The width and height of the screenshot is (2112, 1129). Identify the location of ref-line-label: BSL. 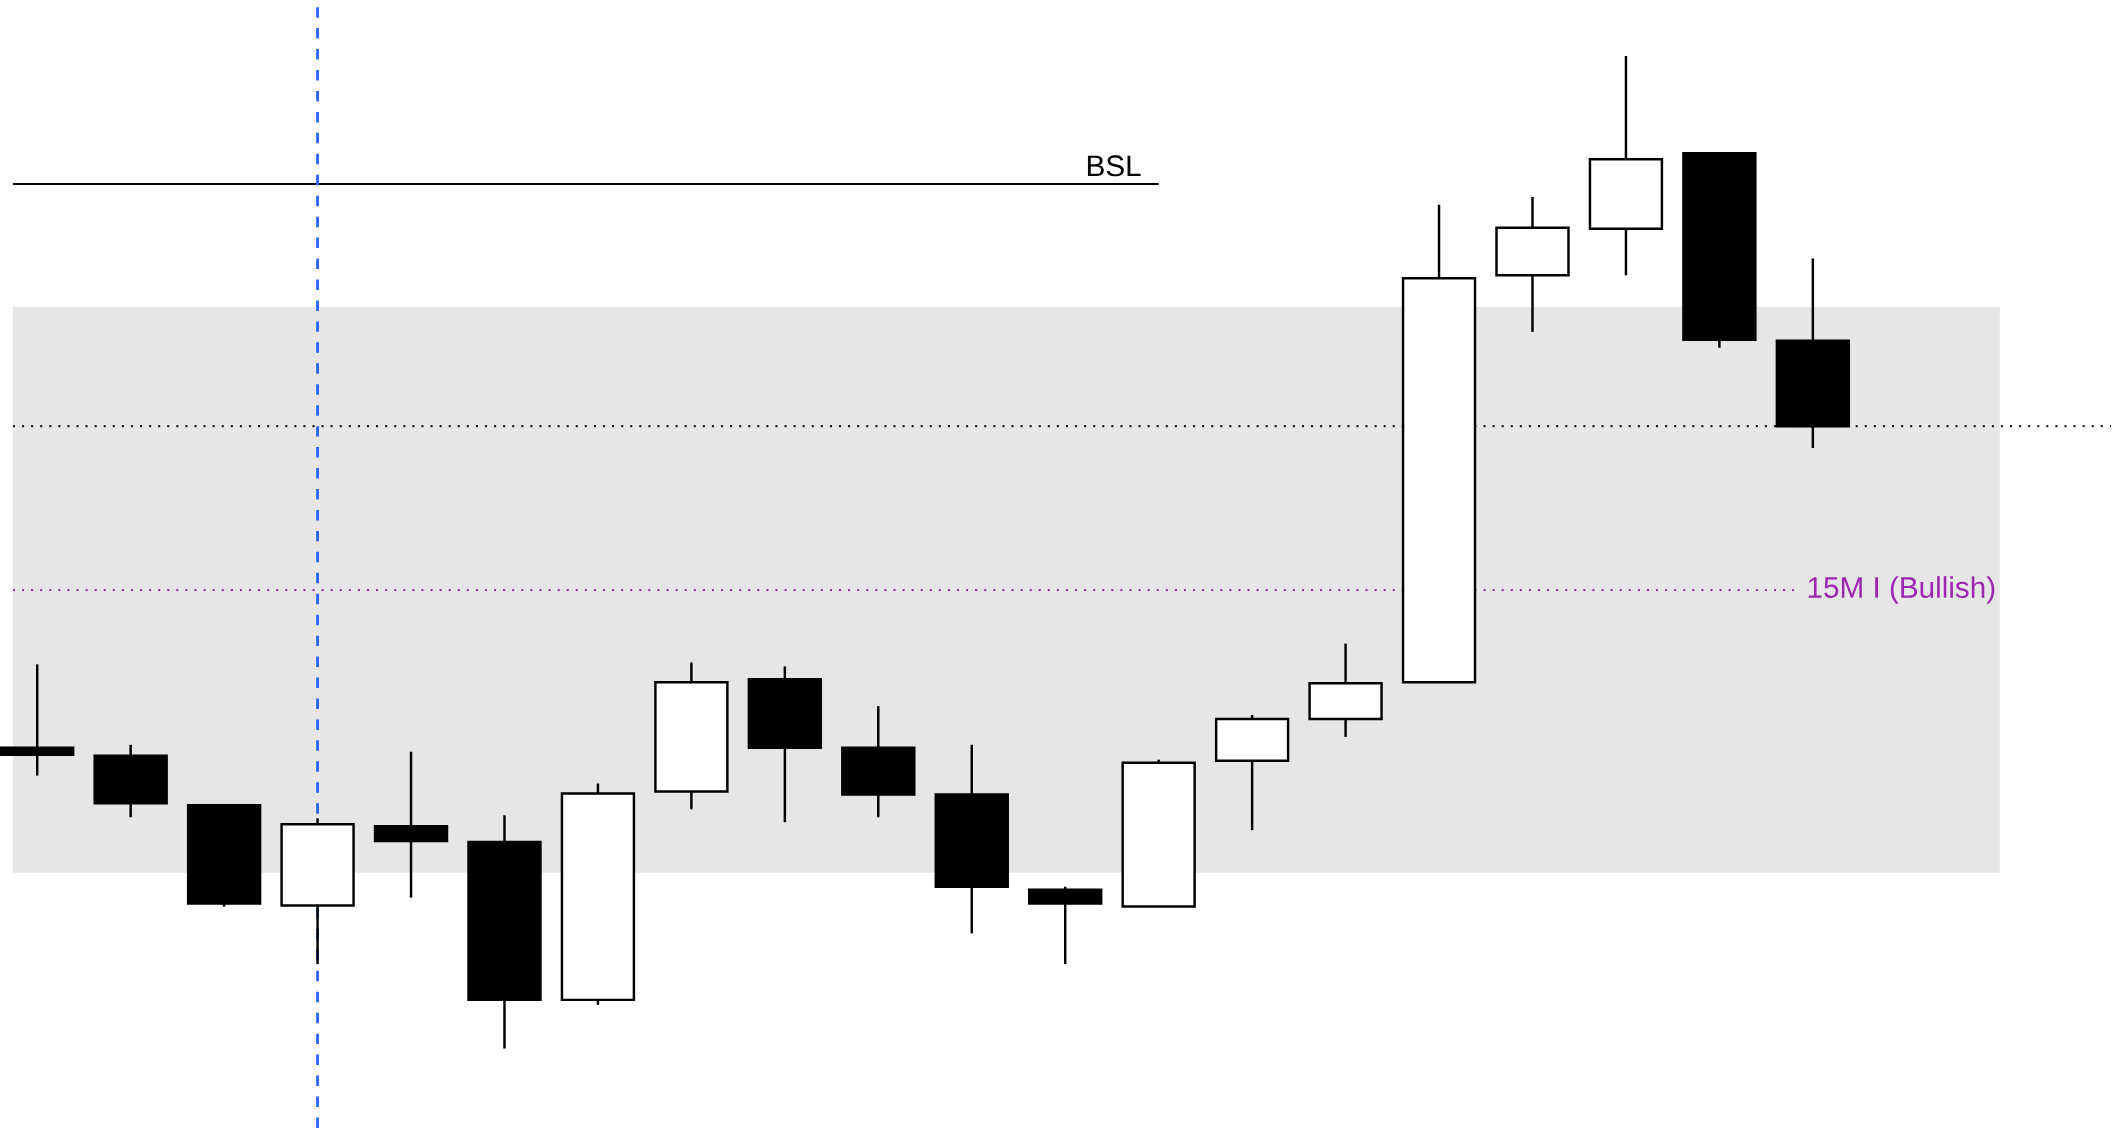
(1114, 166).